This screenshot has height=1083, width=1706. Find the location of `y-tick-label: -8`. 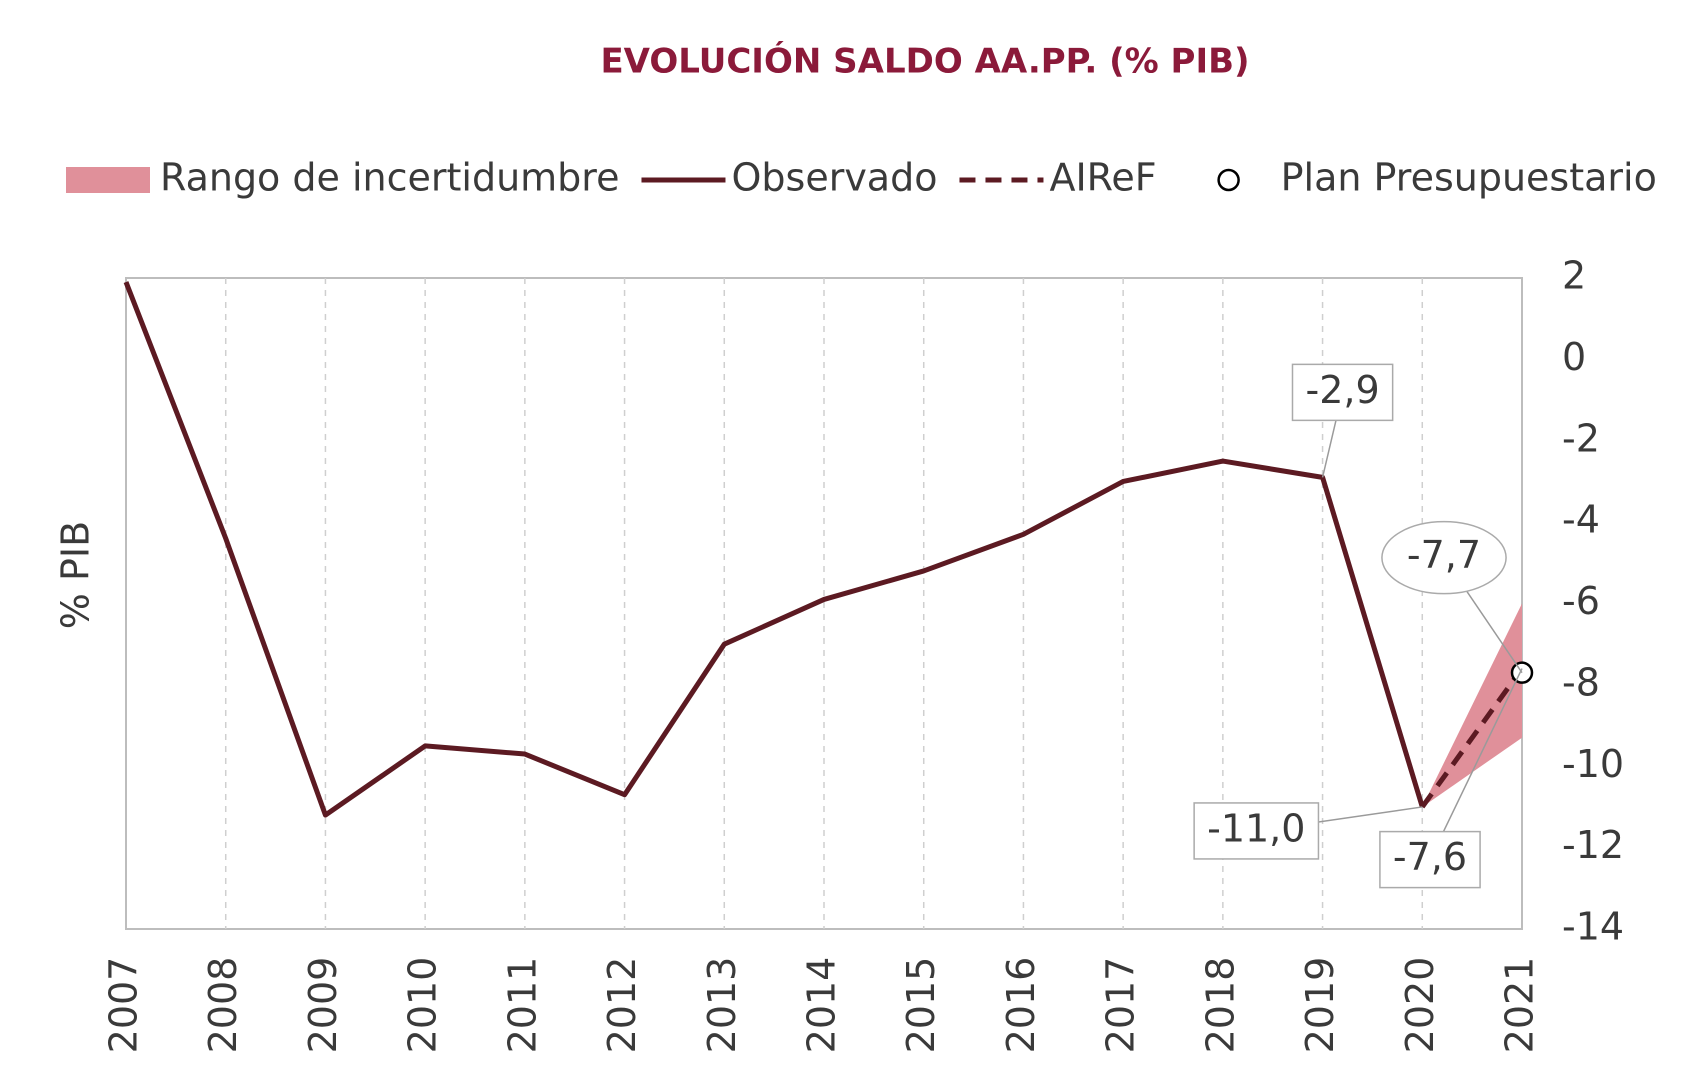

y-tick-label: -8 is located at coordinates (1581, 682).